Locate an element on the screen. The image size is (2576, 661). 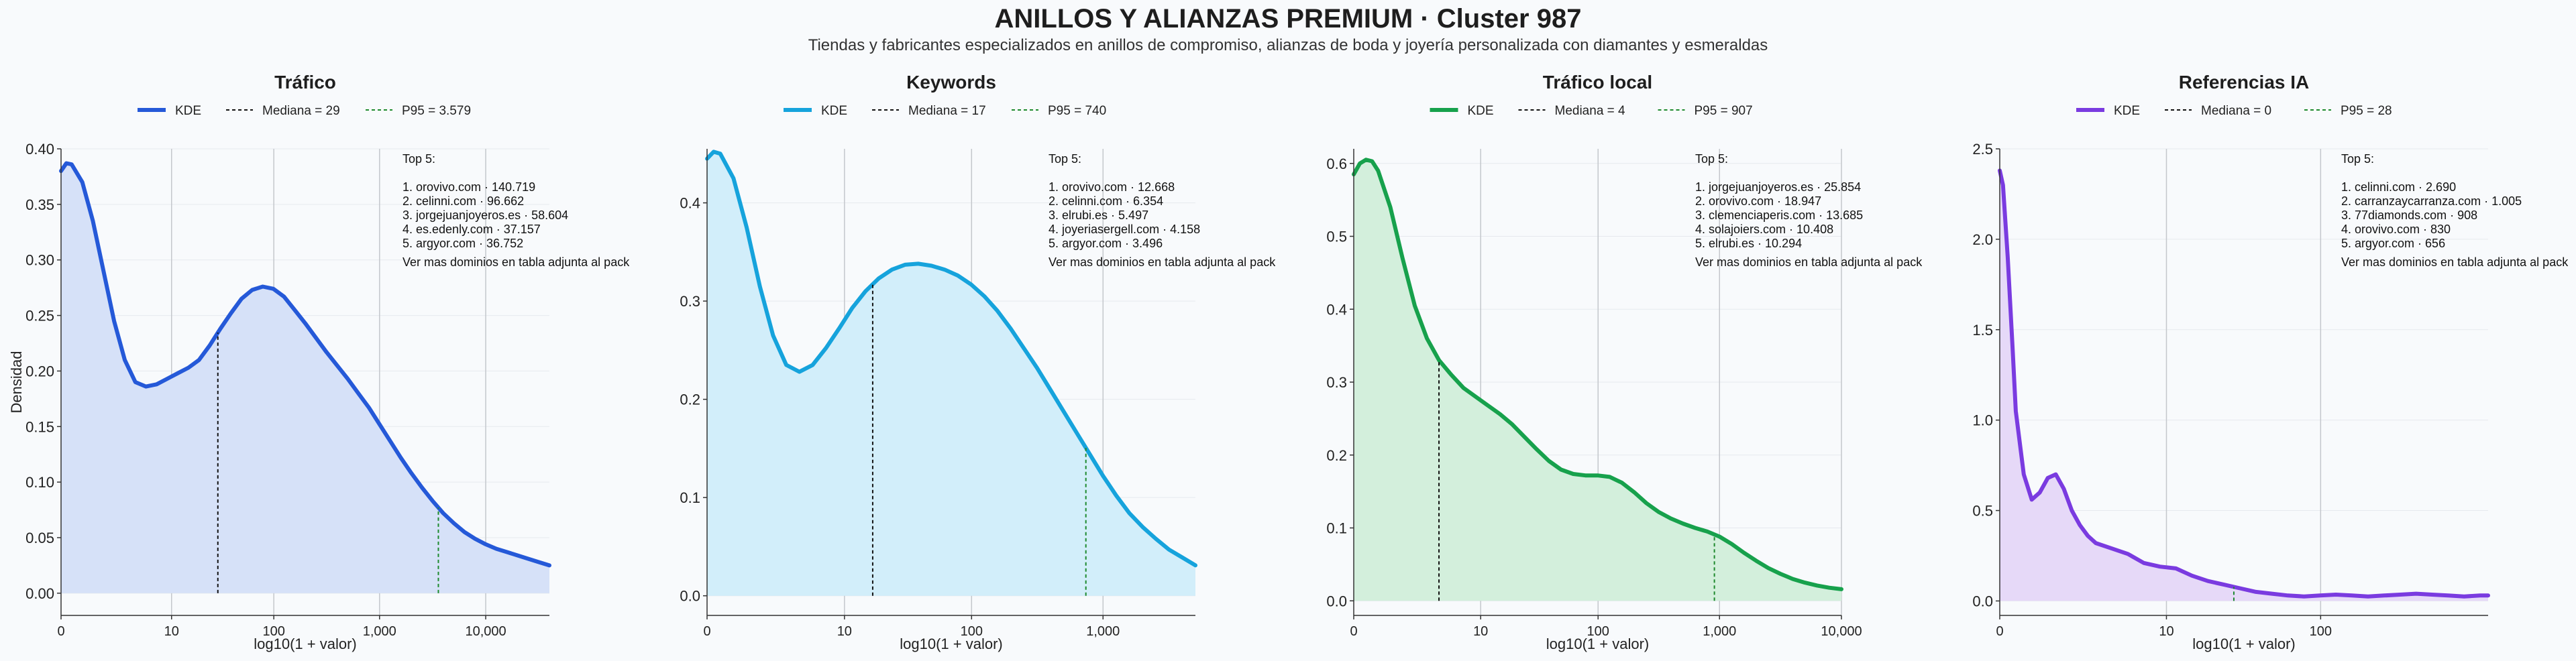
y-tick-label: 0.30 is located at coordinates (39, 260).